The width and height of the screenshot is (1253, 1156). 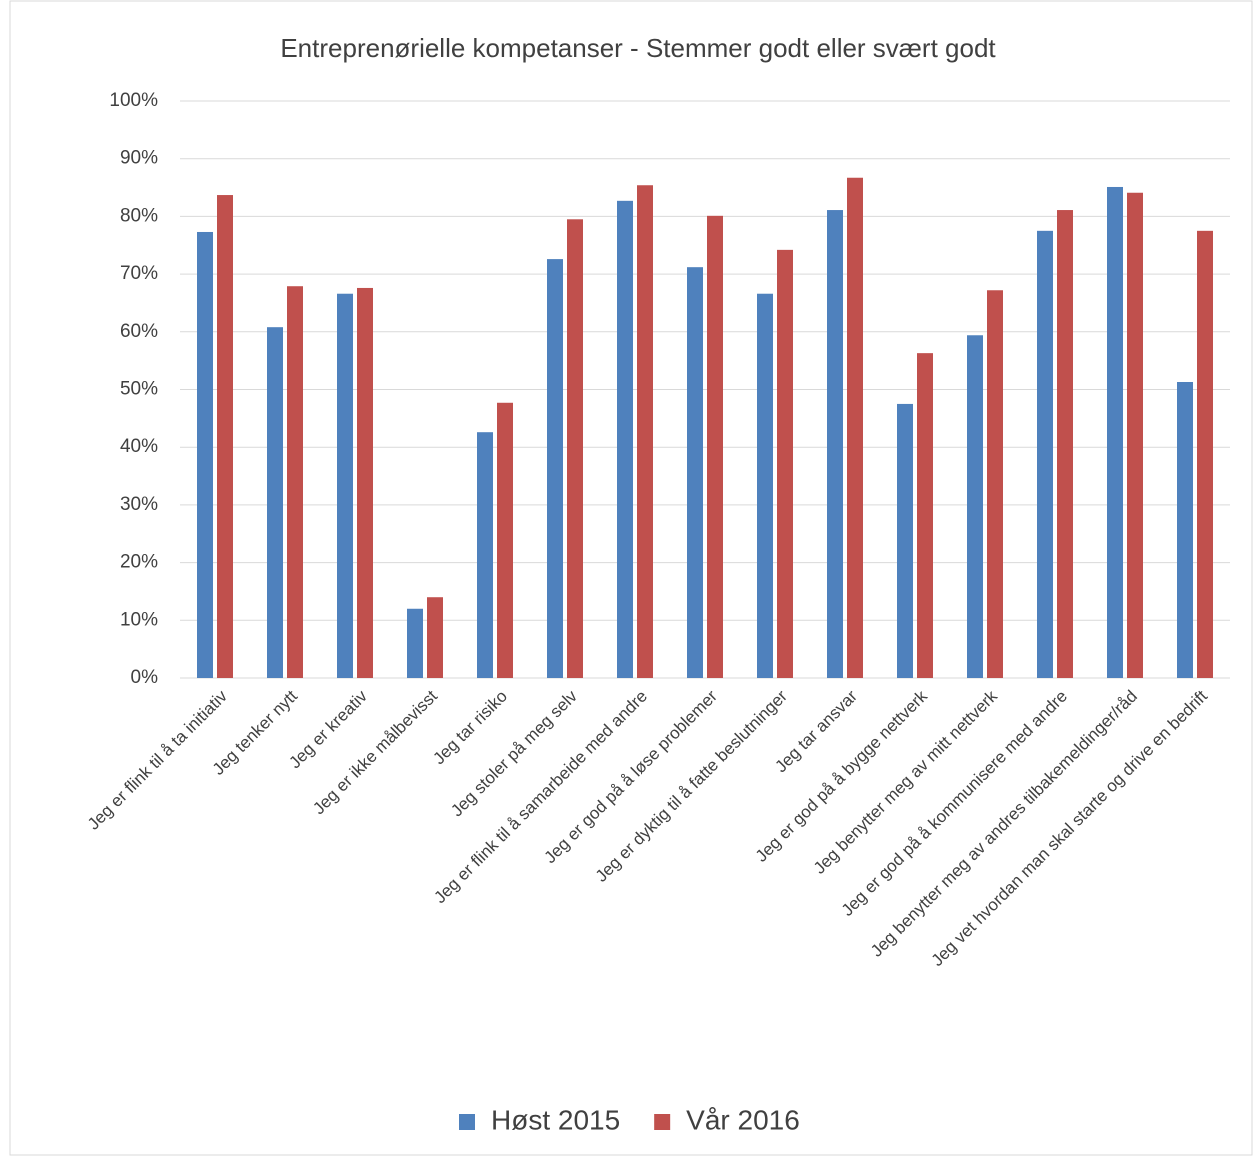 I want to click on y-tick-label: 90%, so click(x=139, y=158).